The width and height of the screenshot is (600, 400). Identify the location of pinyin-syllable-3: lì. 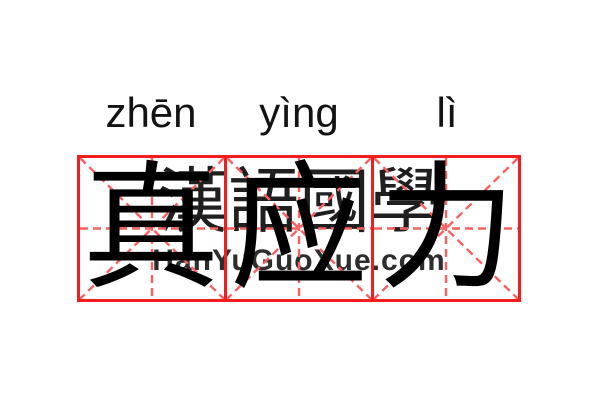
(447, 112).